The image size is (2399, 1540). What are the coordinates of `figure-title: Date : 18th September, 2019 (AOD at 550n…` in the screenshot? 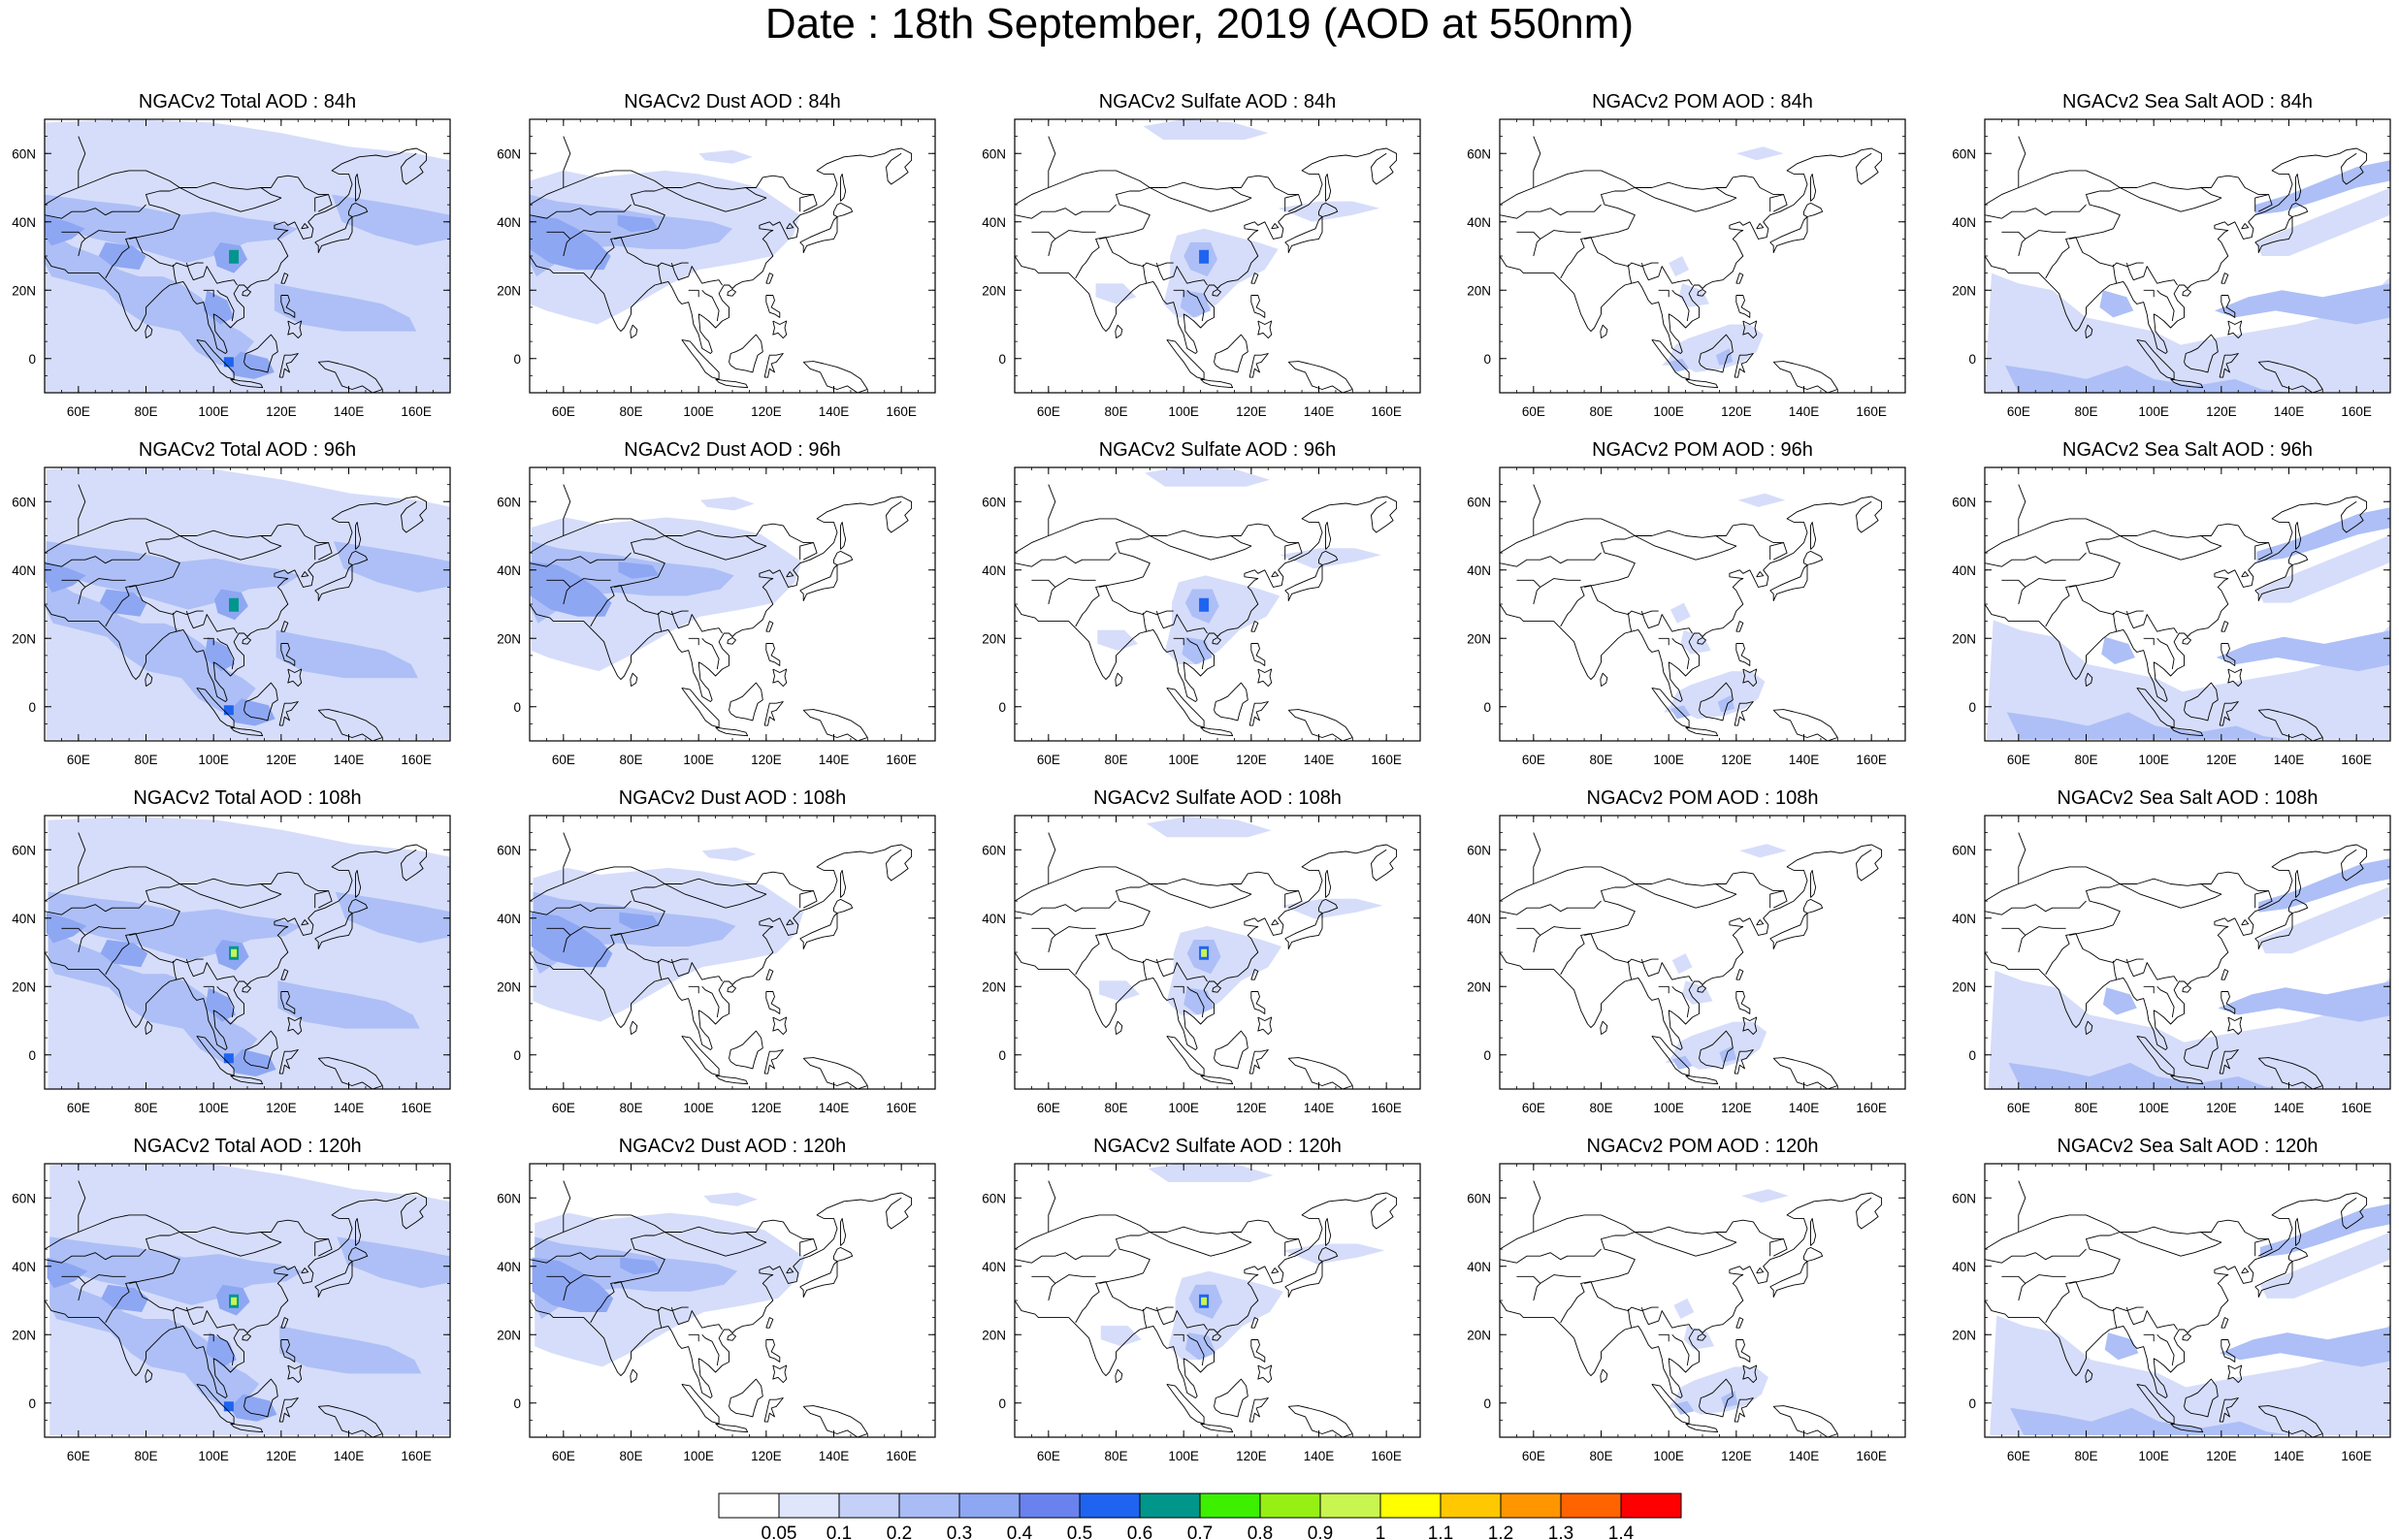 It's located at (1199, 24).